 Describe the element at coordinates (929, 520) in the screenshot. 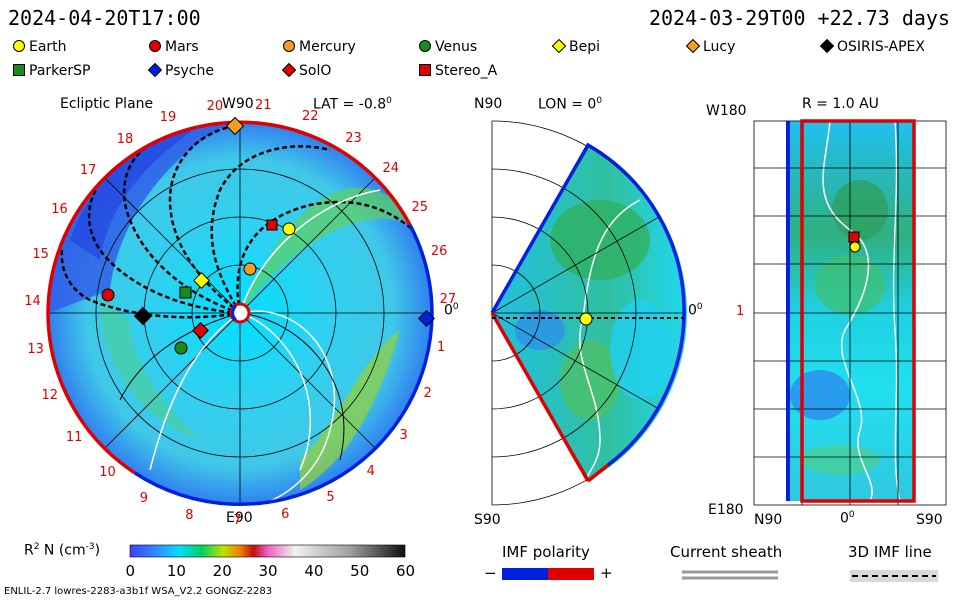

I see `lonmap-s90-label: S90` at that location.